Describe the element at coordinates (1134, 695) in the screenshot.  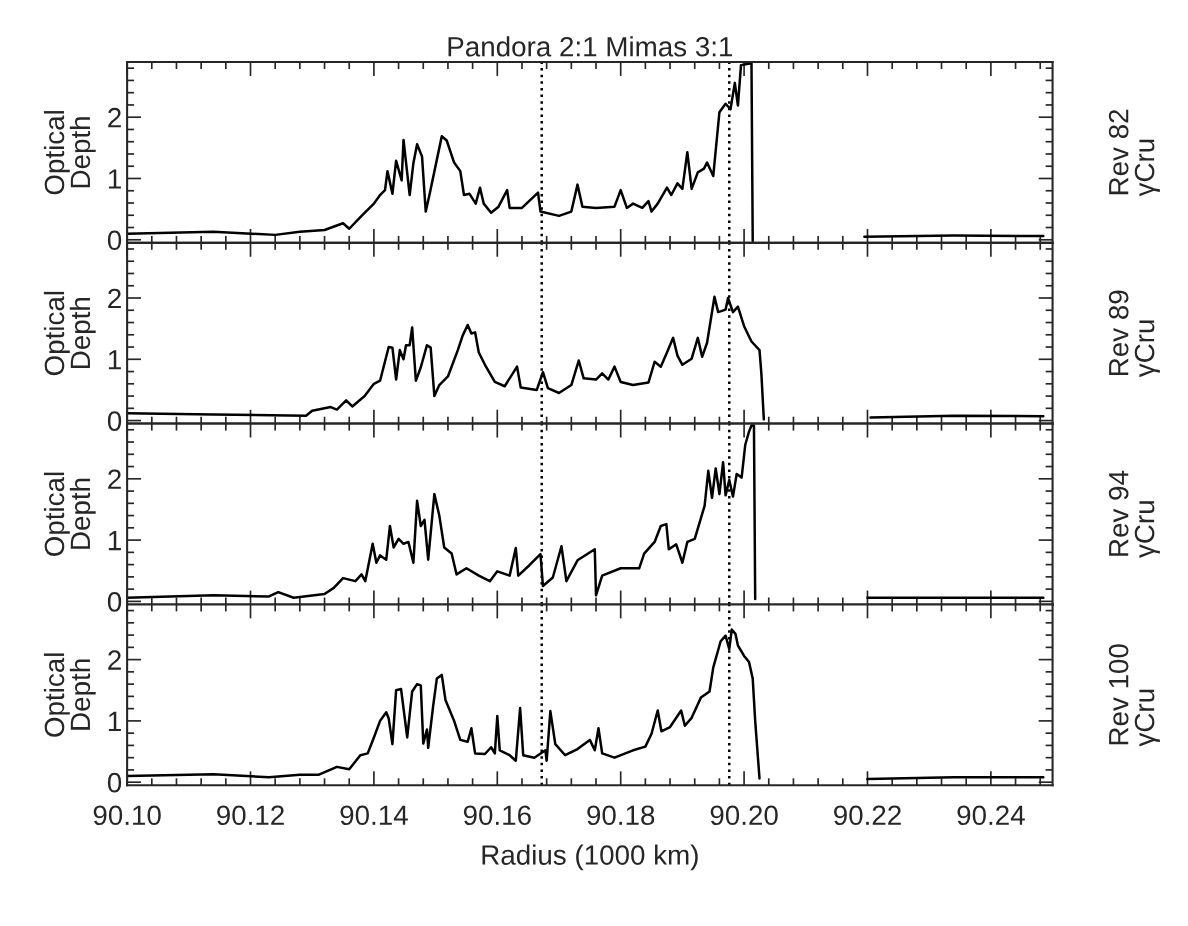
I see `y2-axis-title: Rev 100 γCru` at that location.